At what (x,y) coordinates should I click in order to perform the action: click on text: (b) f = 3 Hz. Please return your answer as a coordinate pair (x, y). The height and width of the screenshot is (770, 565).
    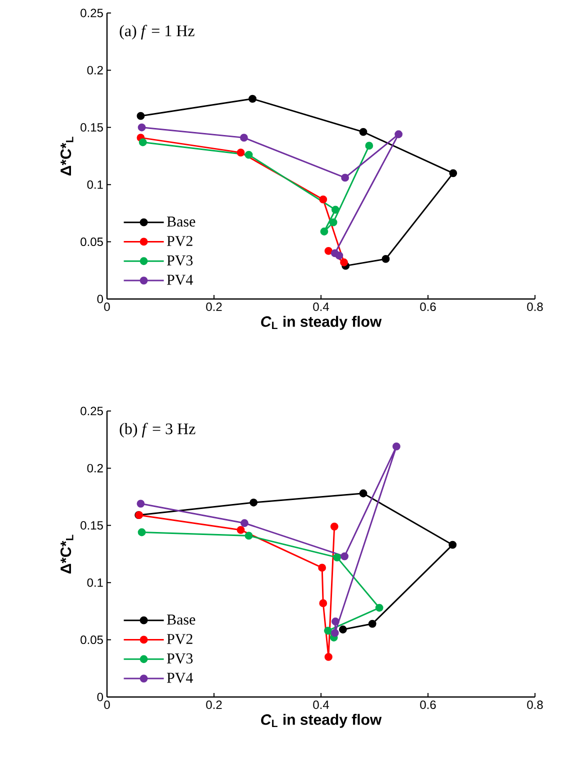
    Looking at the image, I should click on (158, 430).